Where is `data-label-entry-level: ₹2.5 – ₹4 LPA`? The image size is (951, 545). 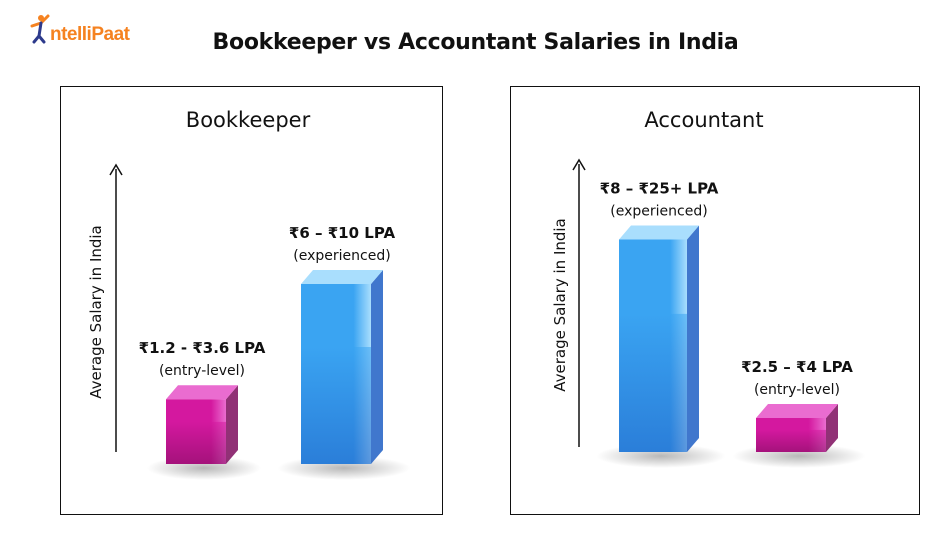 data-label-entry-level: ₹2.5 – ₹4 LPA is located at coordinates (797, 367).